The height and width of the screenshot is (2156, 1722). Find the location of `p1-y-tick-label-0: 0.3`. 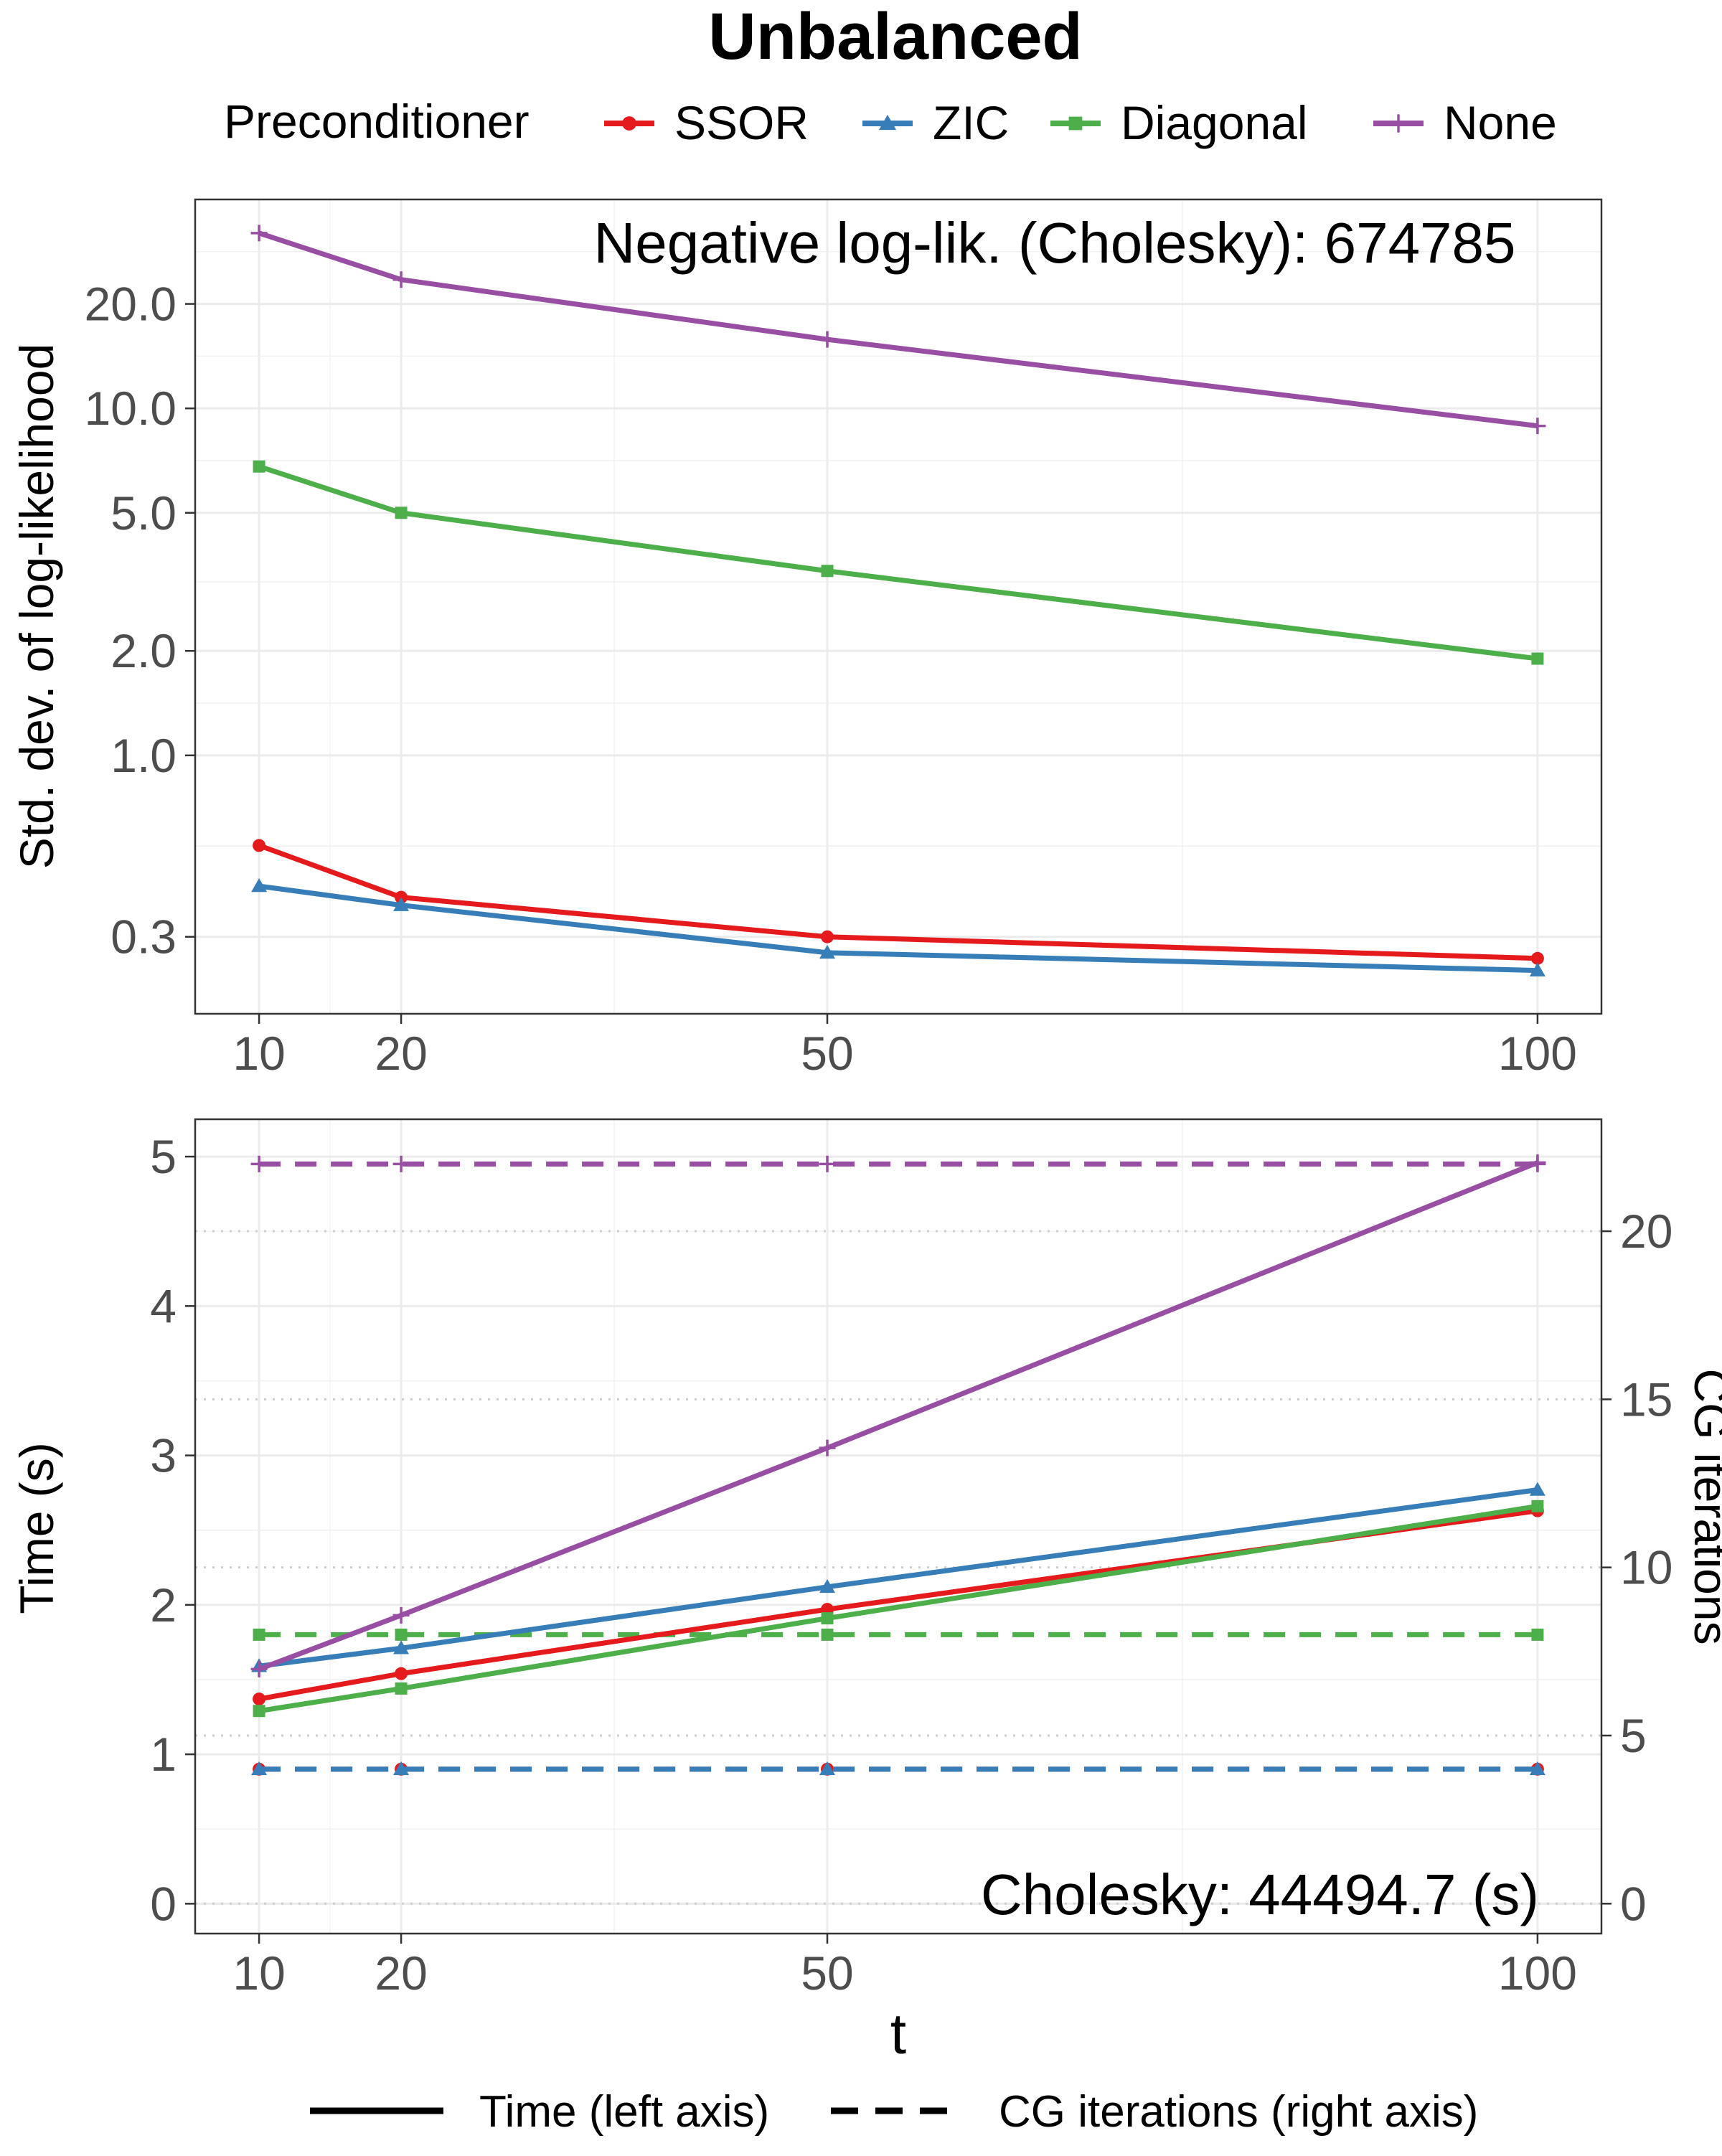

p1-y-tick-label-0: 0.3 is located at coordinates (143, 937).